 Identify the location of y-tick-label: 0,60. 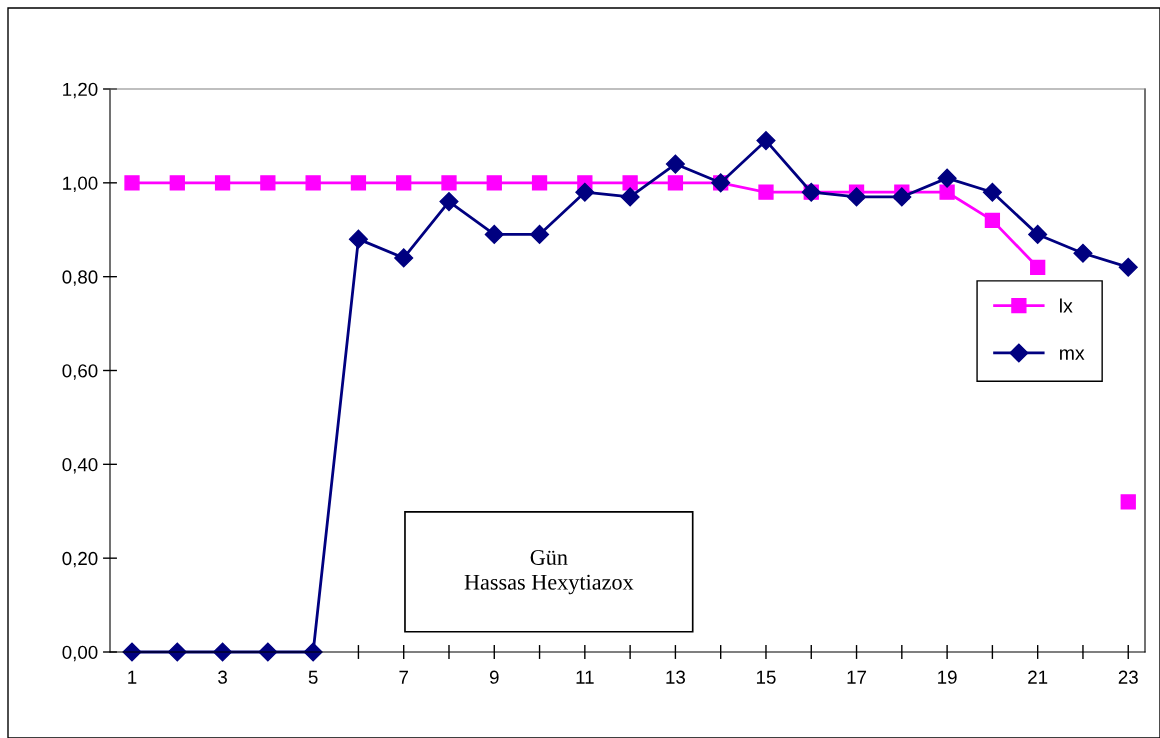
(80, 372).